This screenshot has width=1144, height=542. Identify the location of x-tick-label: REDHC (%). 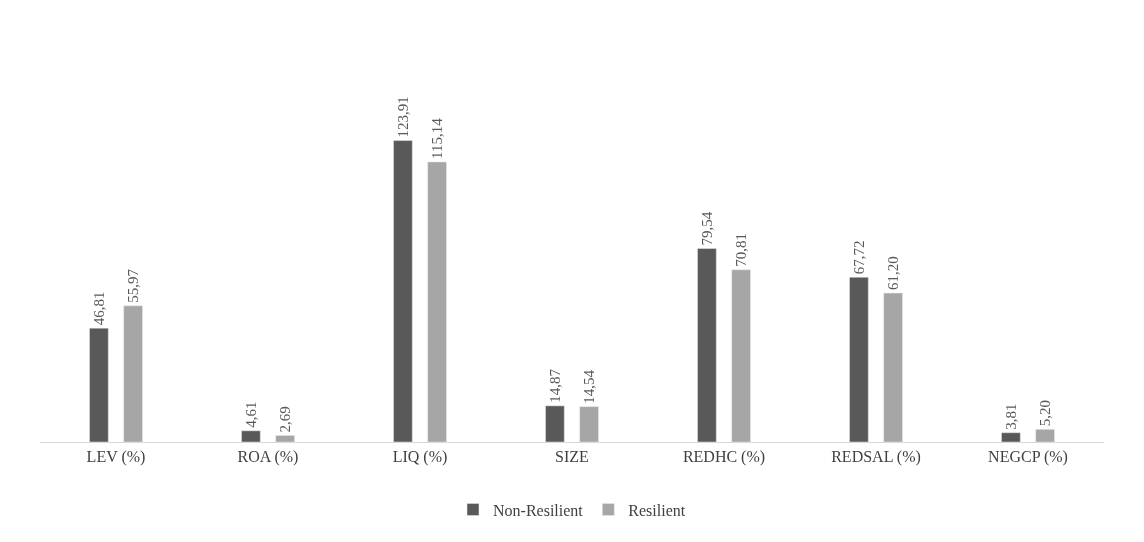
(724, 457).